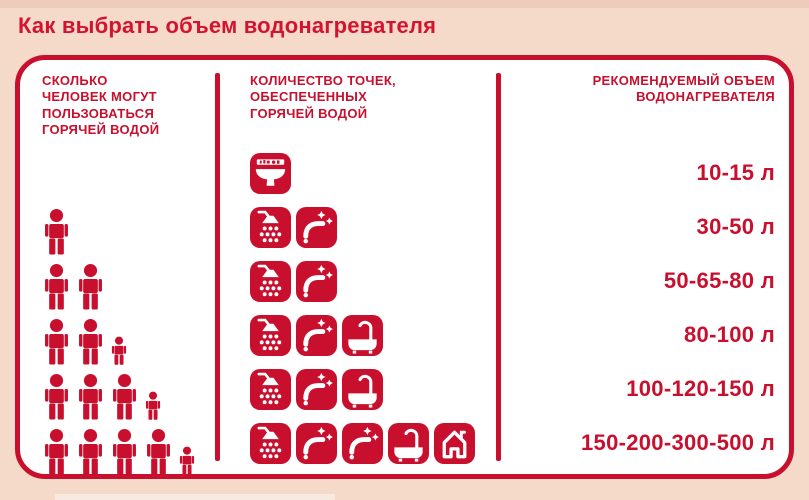 This screenshot has width=809, height=500. What do you see at coordinates (735, 226) in the screenshot?
I see `volume-value: 30-50 л` at bounding box center [735, 226].